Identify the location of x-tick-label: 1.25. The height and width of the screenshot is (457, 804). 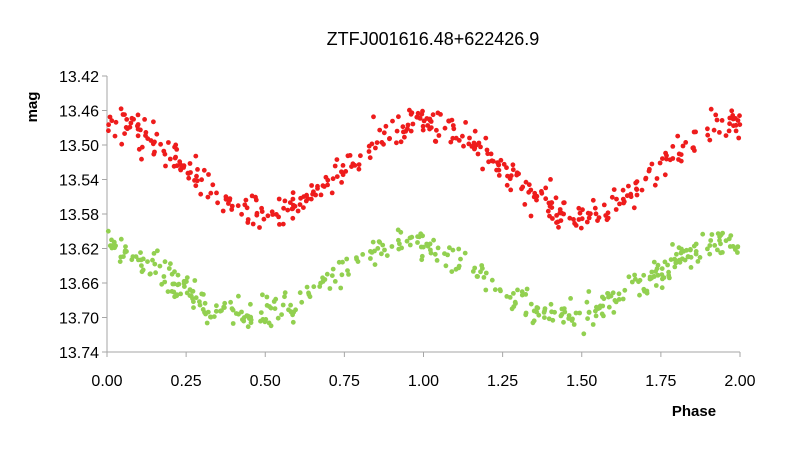
(502, 381).